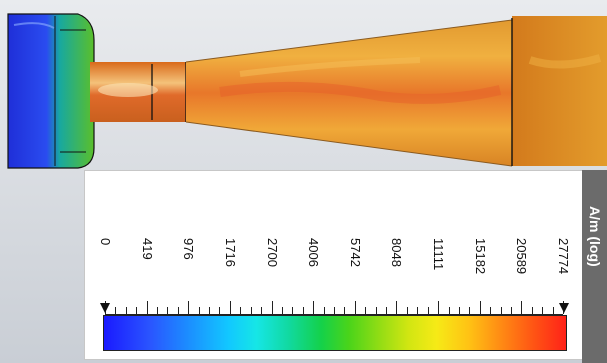 The image size is (607, 363). I want to click on unit-strip, so click(594, 266).